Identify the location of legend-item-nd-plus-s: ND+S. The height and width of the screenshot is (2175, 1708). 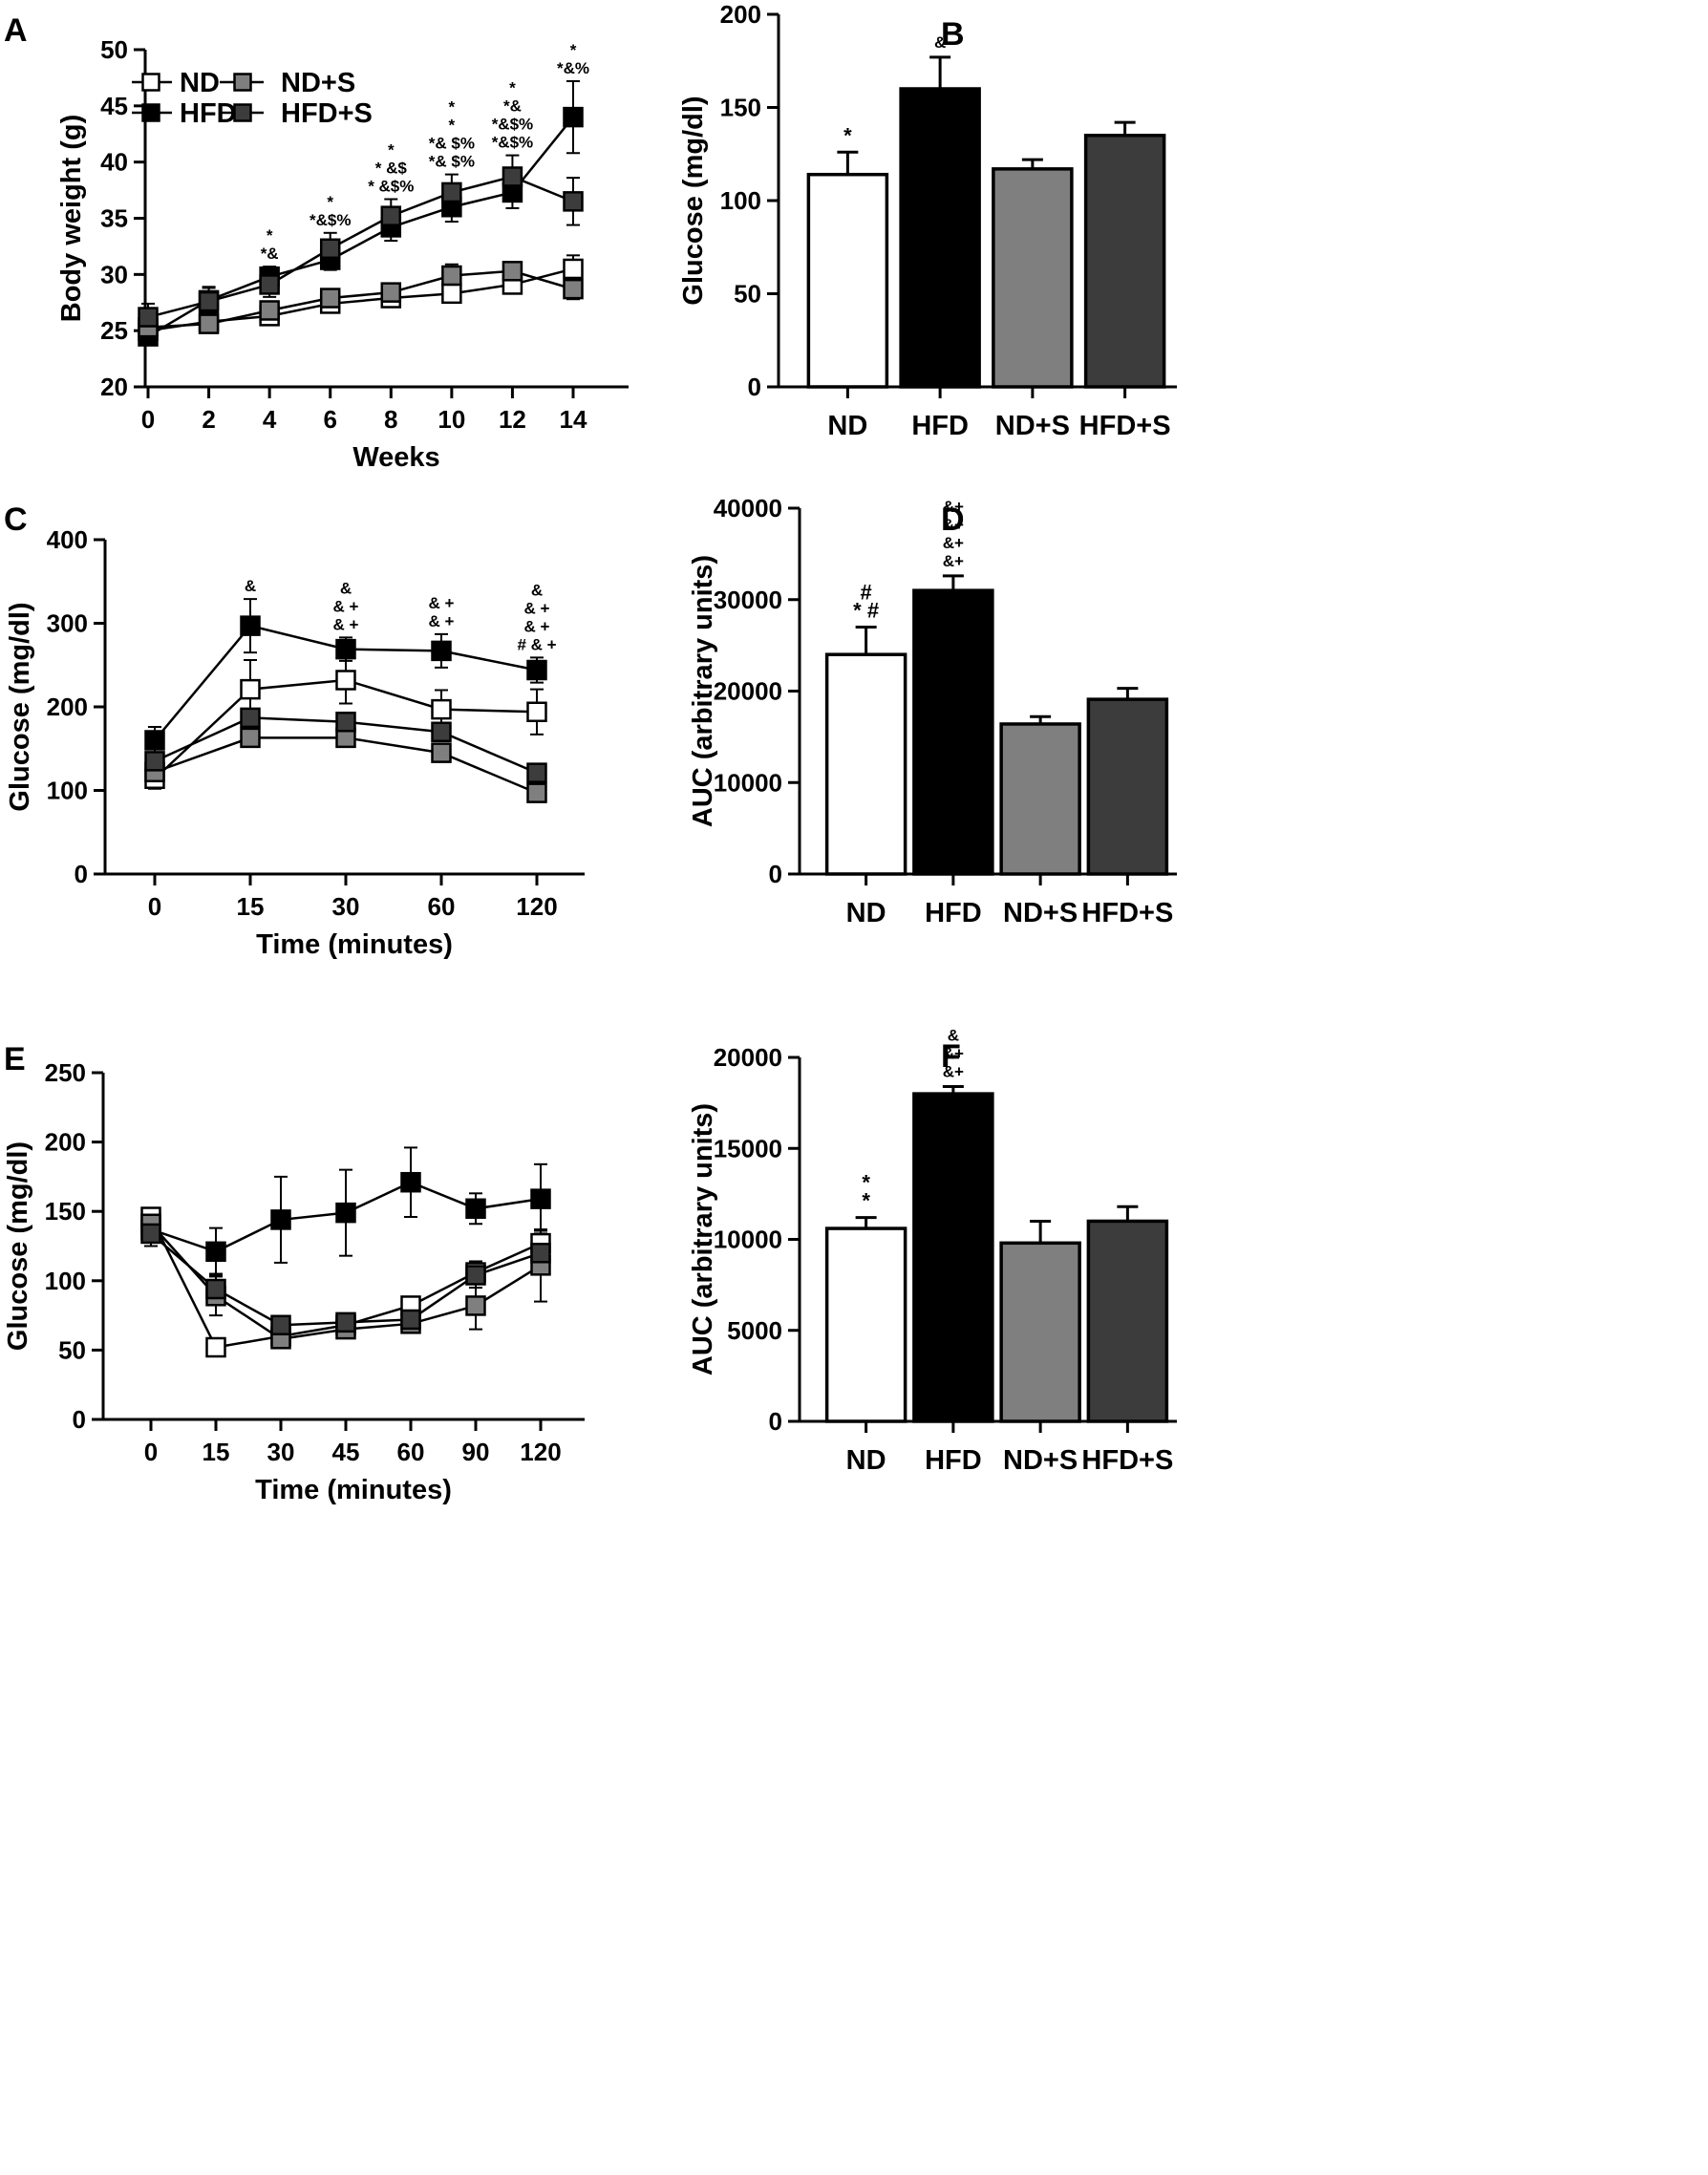
(287, 83).